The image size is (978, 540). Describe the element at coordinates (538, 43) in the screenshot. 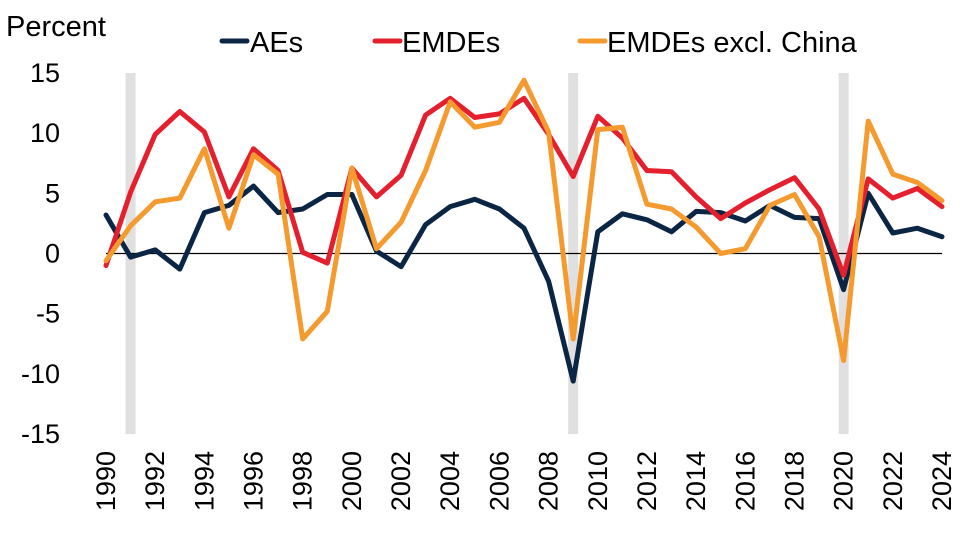

I see `legend: AEs EMDEs EMDEs excl. China` at that location.